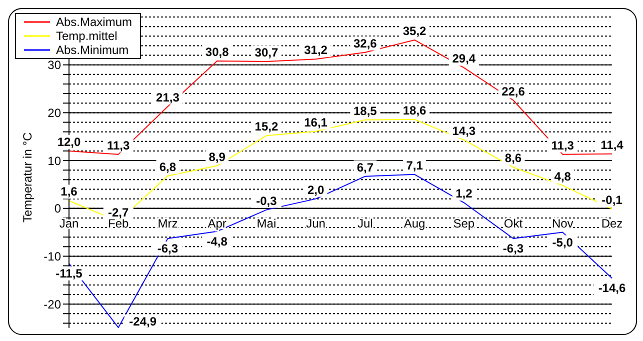 This screenshot has height=341, width=643. I want to click on data-label: -24,9, so click(143, 321).